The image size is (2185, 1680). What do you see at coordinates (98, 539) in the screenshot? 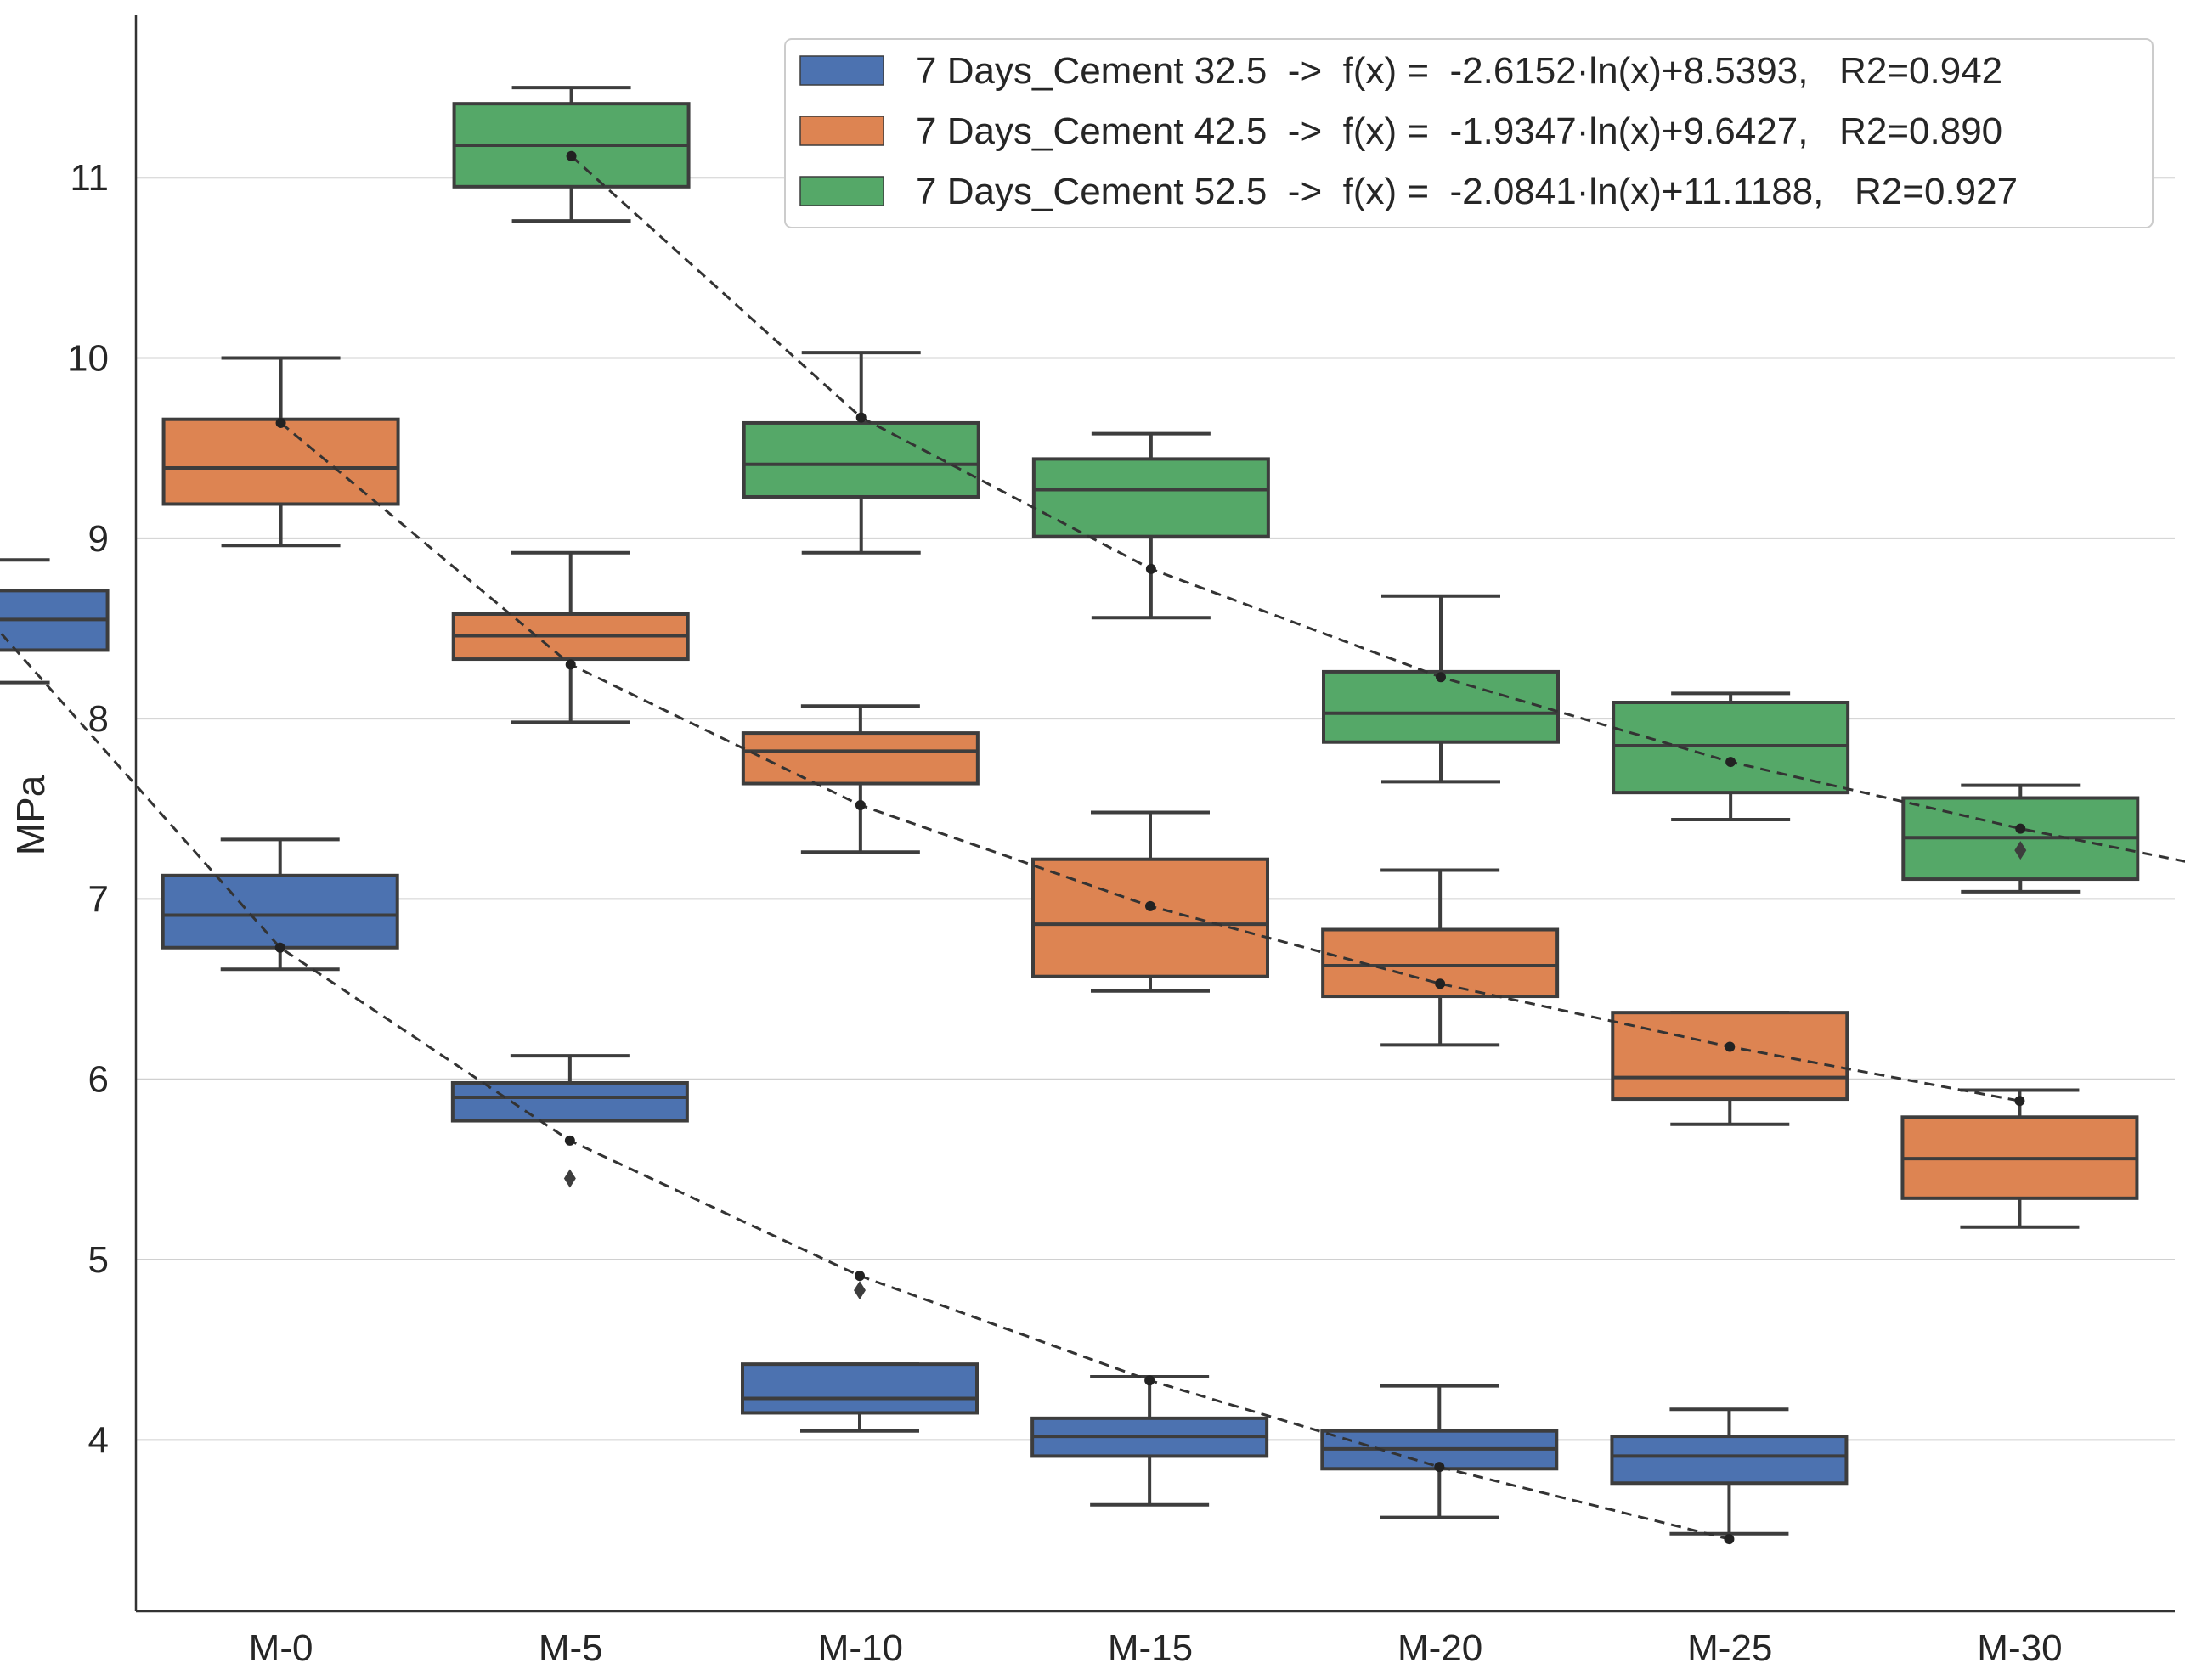
I see `y-tick-label: 9` at bounding box center [98, 539].